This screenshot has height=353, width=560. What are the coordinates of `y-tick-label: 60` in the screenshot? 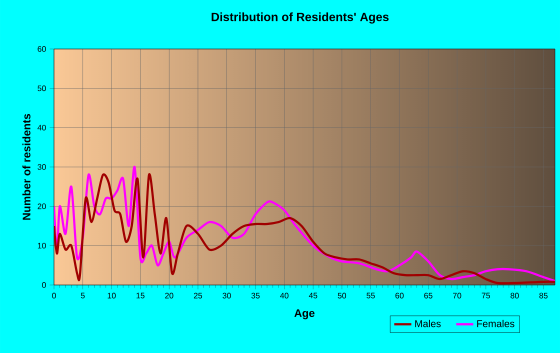 It's located at (42, 49).